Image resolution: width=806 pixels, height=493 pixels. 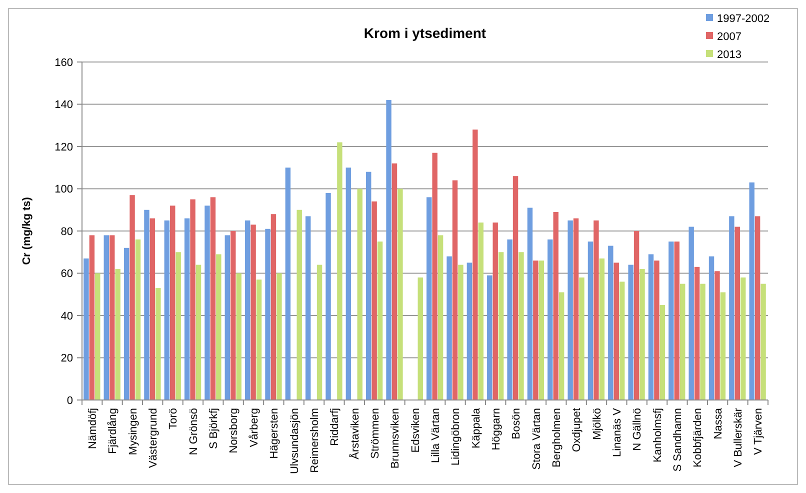 What do you see at coordinates (214, 428) in the screenshot?
I see `x-tick-label: S Björkfj` at bounding box center [214, 428].